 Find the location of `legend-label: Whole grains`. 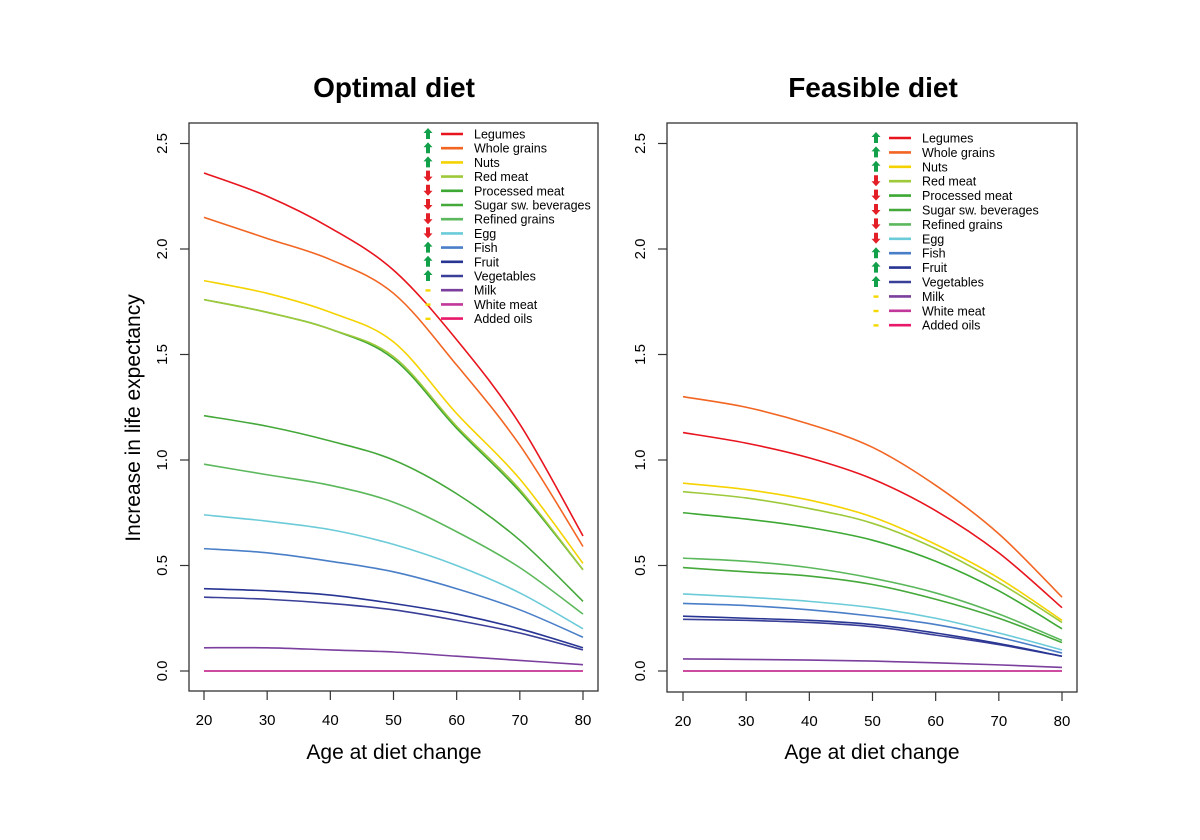

legend-label: Whole grains is located at coordinates (510, 149).